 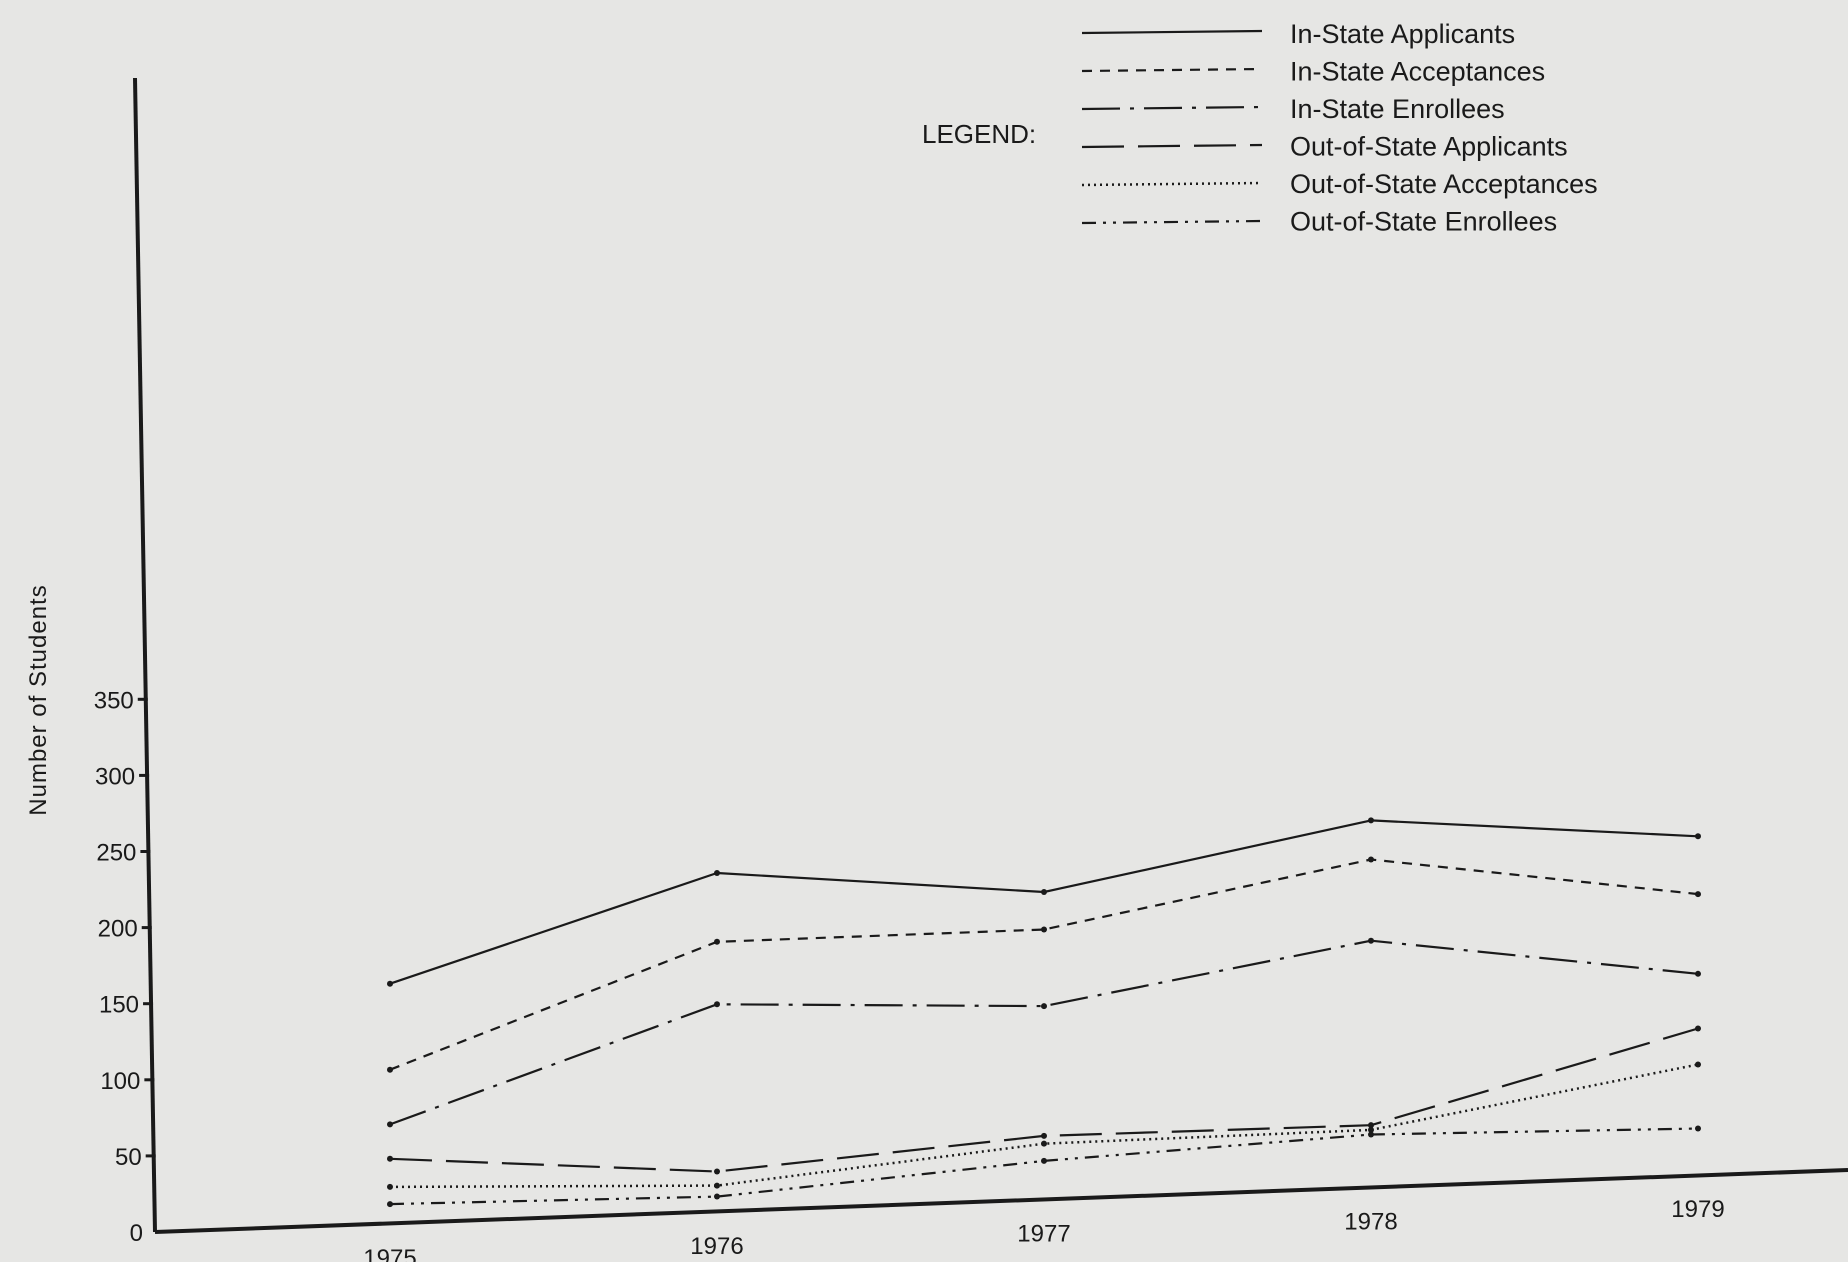 I want to click on x-tick-label: 1975, so click(x=389, y=1253).